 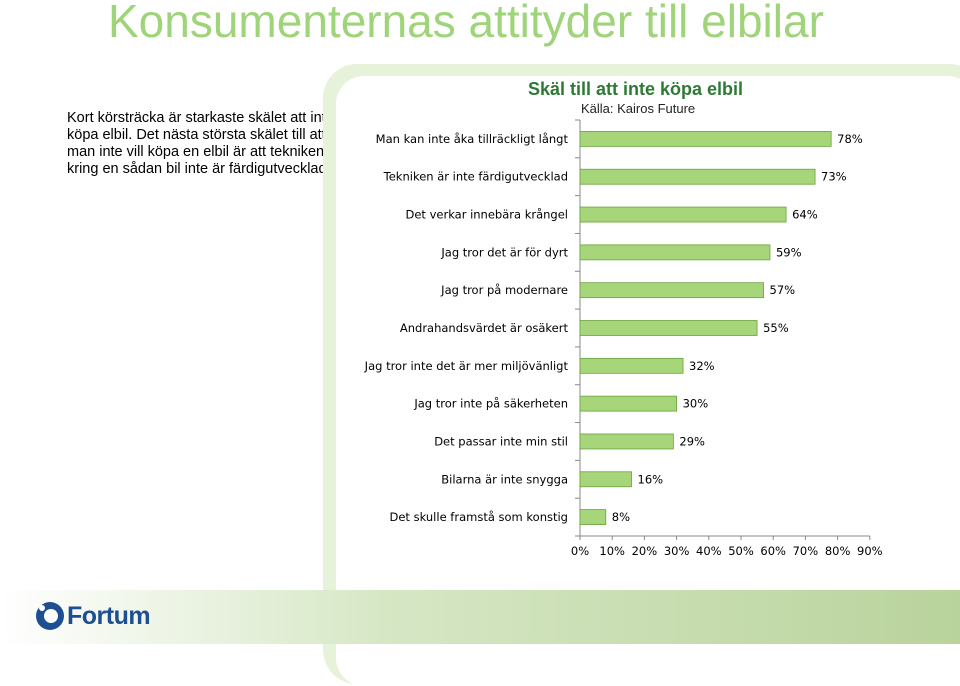 I want to click on x-tick-label: 60%, so click(x=773, y=551).